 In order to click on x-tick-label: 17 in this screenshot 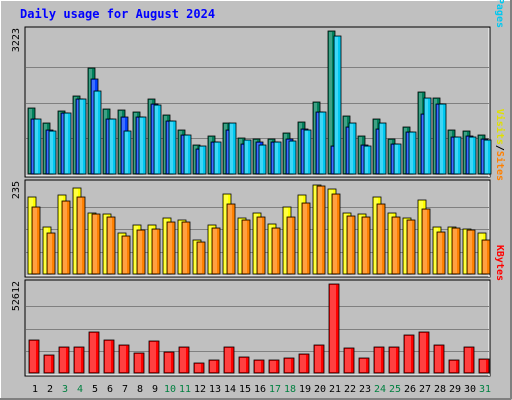, I will do `click(275, 389)`.